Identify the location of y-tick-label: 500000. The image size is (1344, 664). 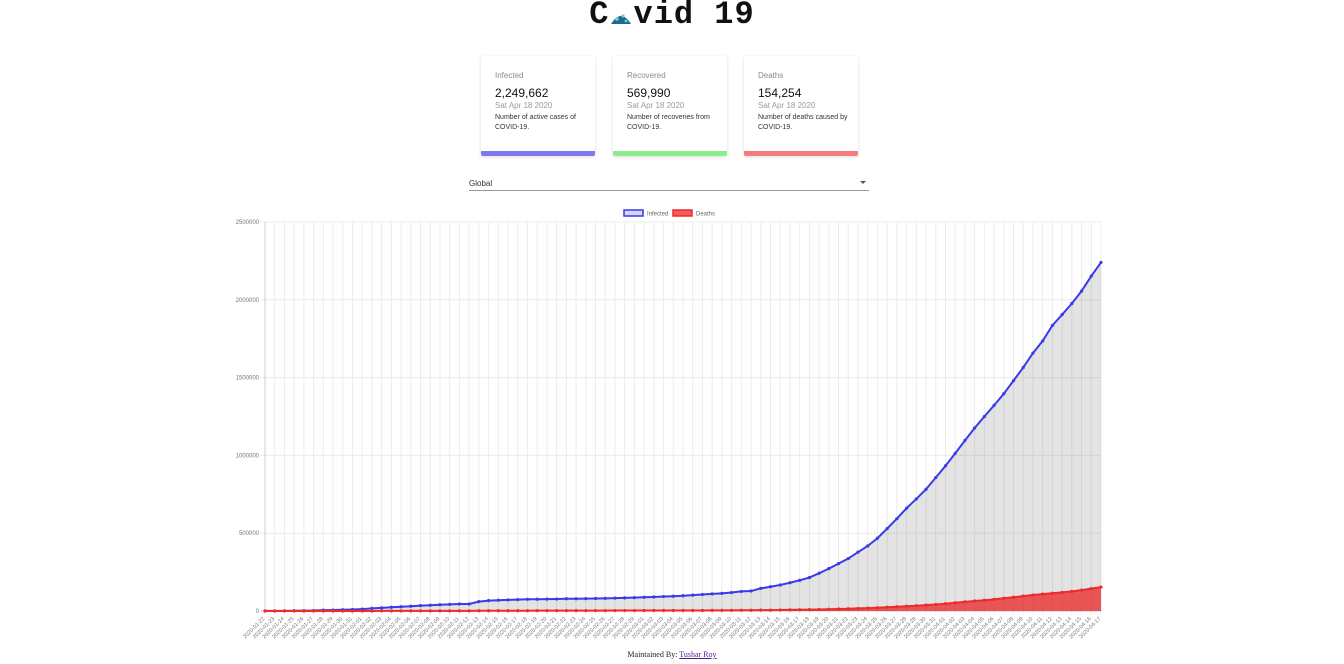
(249, 534).